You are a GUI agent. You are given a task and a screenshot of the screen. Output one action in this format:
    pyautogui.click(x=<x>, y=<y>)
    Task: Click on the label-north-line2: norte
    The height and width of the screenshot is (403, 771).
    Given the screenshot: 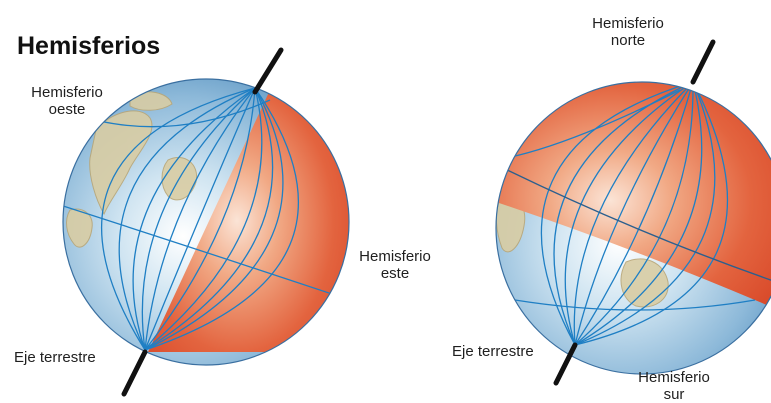 What is the action you would take?
    pyautogui.click(x=628, y=40)
    